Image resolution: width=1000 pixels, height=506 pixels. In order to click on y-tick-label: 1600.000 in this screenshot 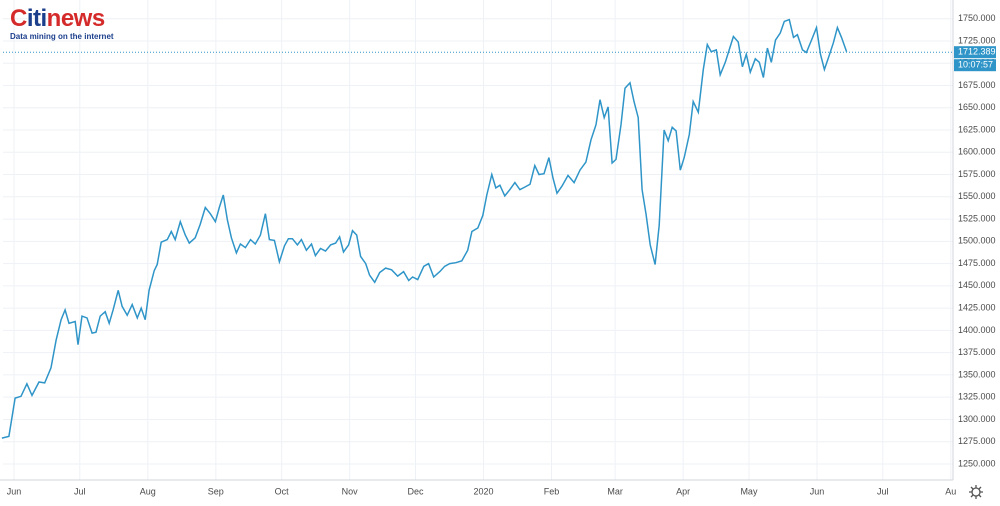, I will do `click(977, 152)`.